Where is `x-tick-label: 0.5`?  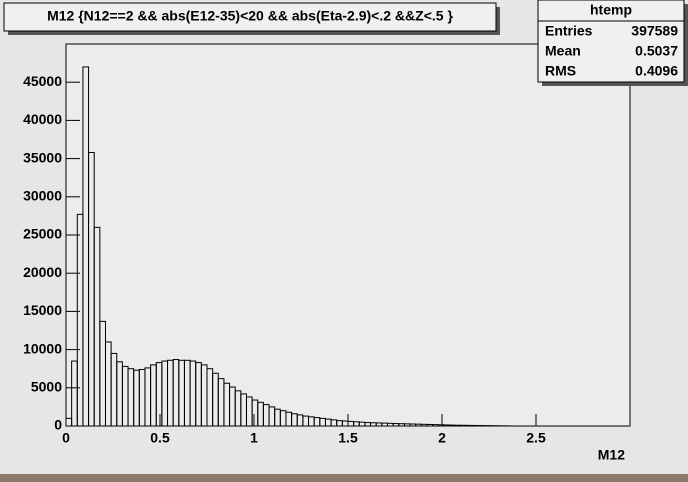 x-tick-label: 0.5 is located at coordinates (160, 438).